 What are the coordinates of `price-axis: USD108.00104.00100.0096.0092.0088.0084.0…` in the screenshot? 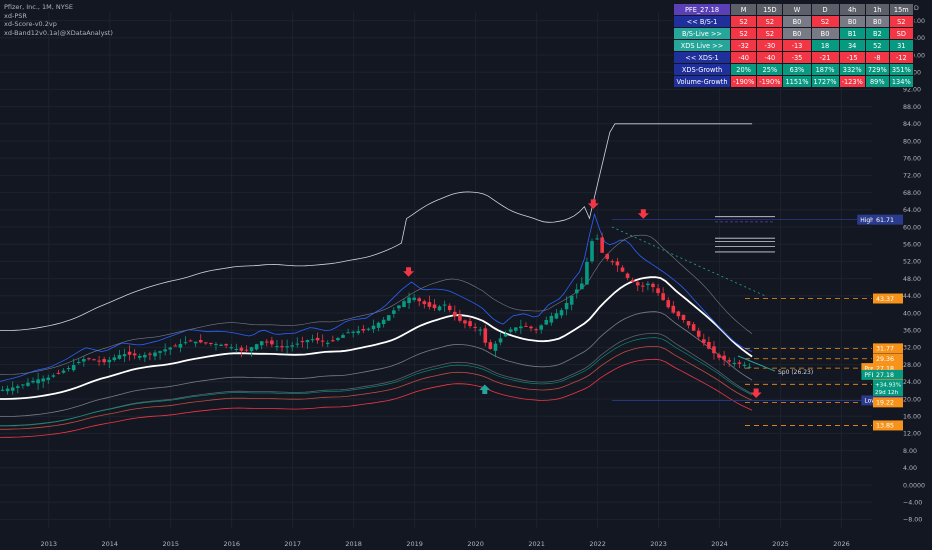 It's located at (902, 275).